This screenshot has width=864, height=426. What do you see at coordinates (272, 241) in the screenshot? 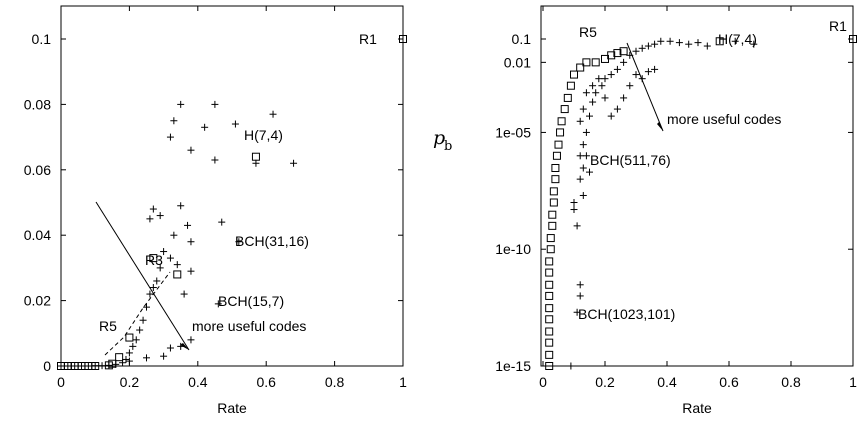
I see `left-label-bch-31-16: BCH(31,16)` at bounding box center [272, 241].